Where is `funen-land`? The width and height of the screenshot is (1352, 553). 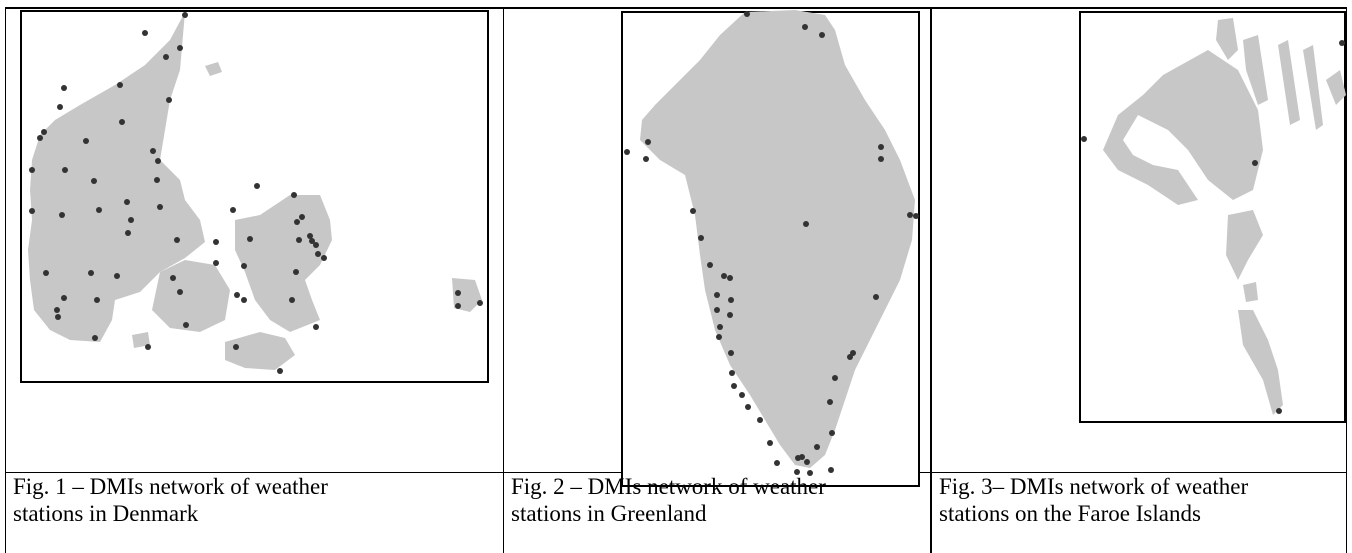
funen-land is located at coordinates (191, 296).